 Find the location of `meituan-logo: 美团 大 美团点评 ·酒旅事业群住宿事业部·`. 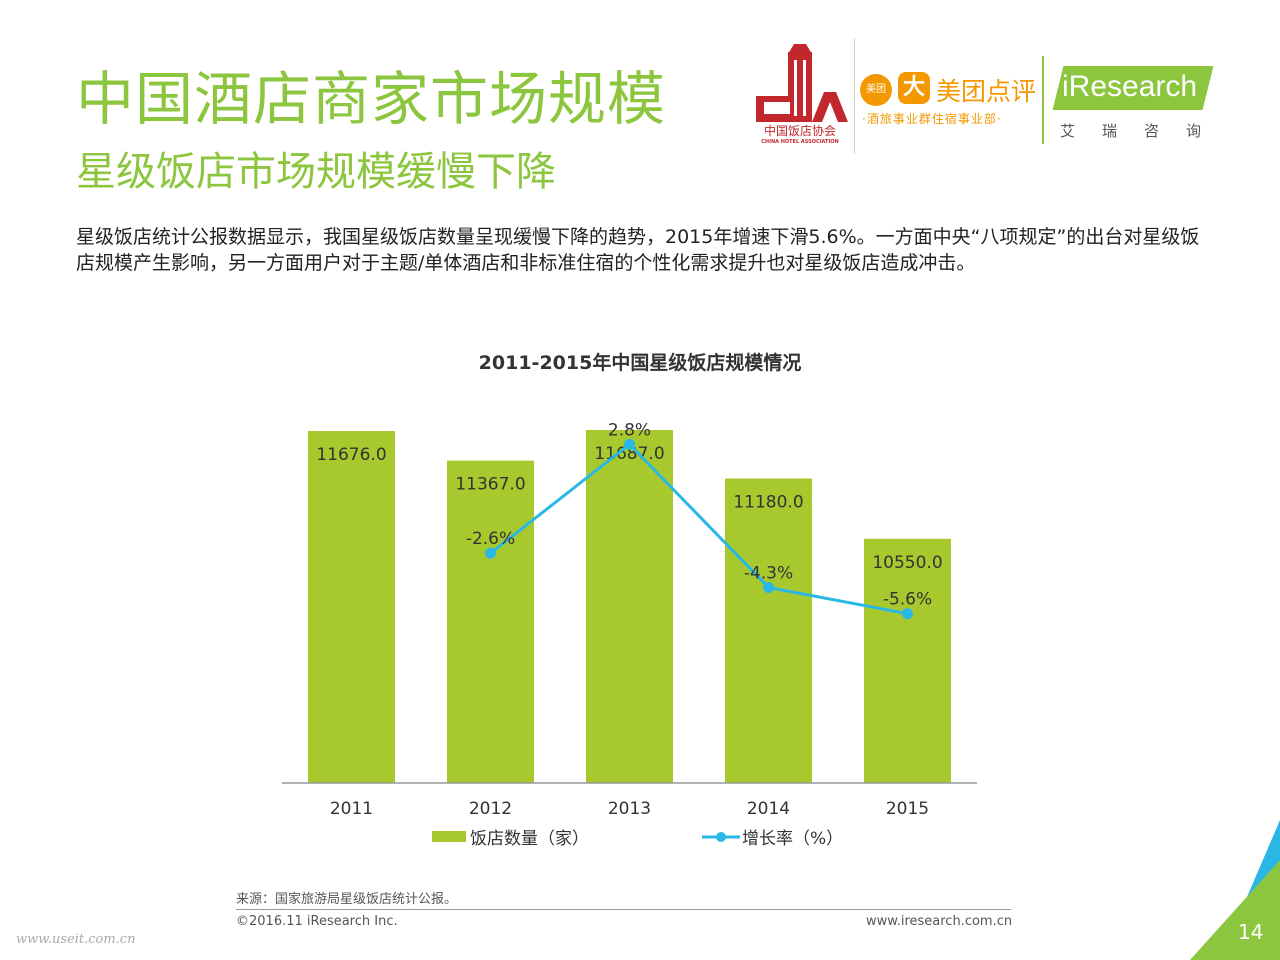

meituan-logo: 美团 大 美团点评 ·酒旅事业群住宿事业部· is located at coordinates (950, 97).